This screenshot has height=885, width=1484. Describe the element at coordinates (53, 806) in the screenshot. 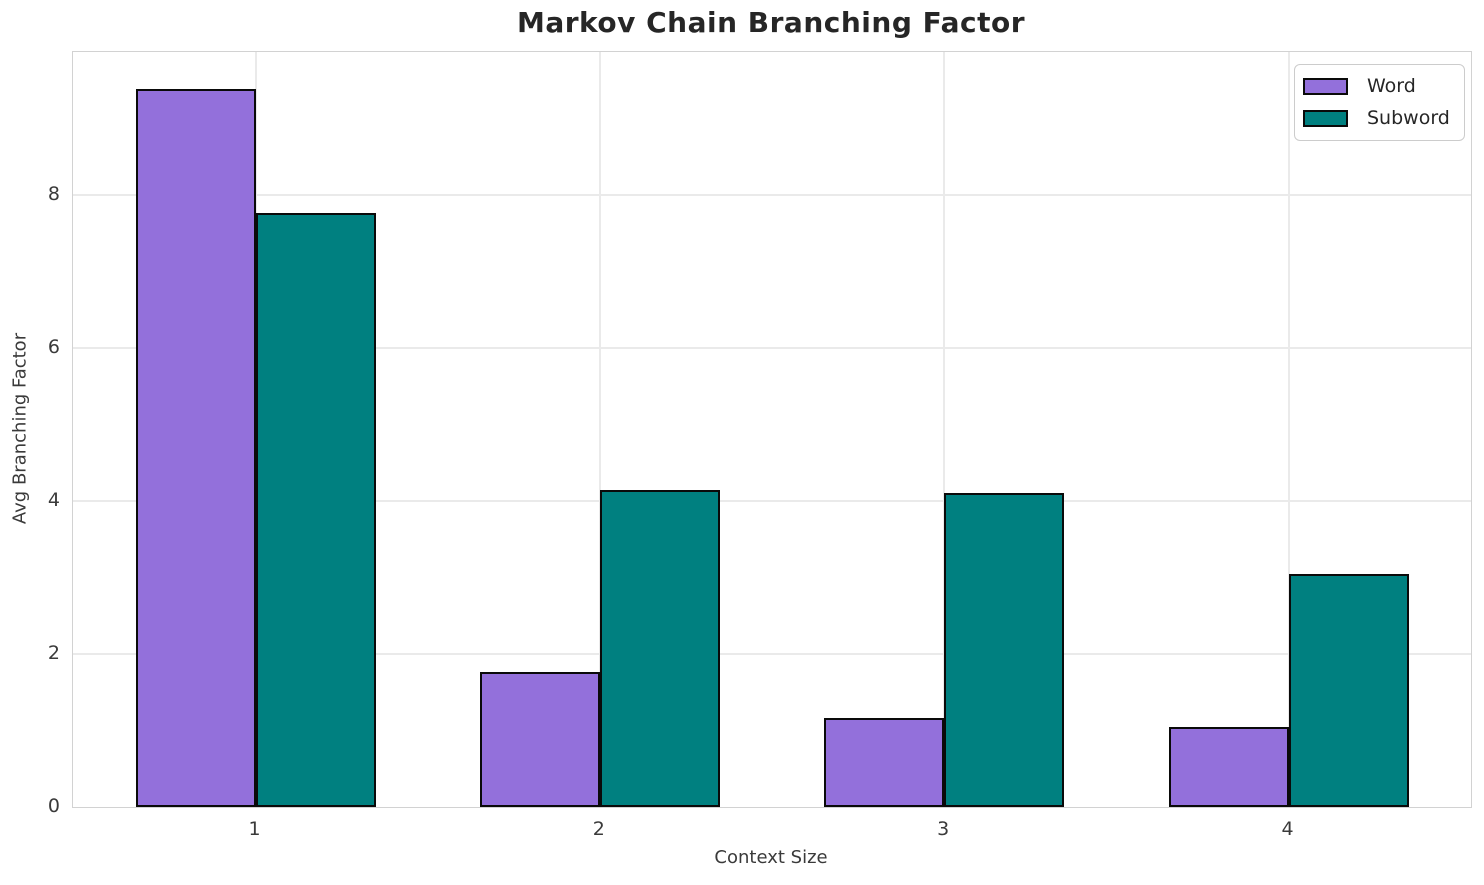

I see `y-tick-label-0: 0` at that location.